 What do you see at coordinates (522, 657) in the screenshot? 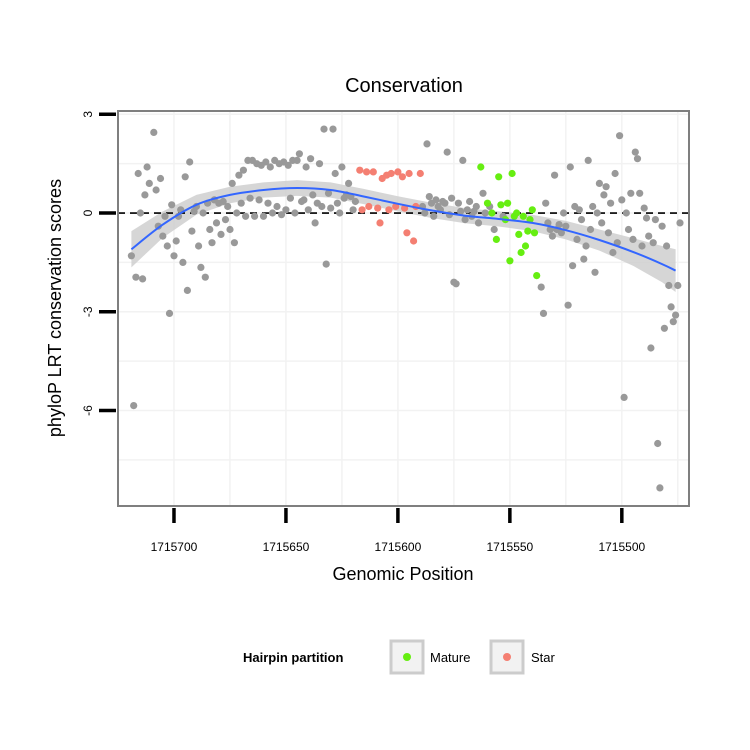
I see `legend-item-star: Star` at bounding box center [522, 657].